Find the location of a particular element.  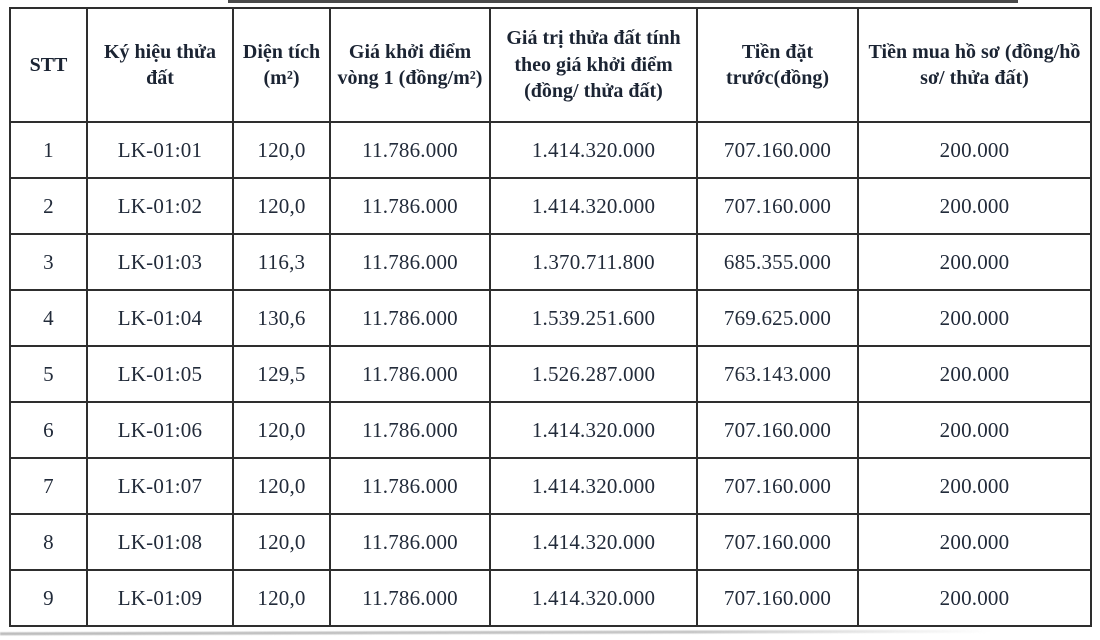

cell-stt: 6 is located at coordinates (48, 430).